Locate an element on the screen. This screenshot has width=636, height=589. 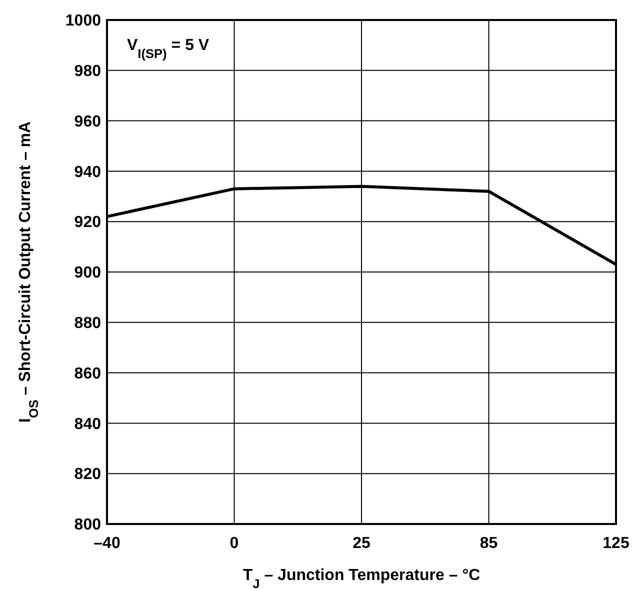
annotation: V$_{I(SP)}$ = 5 V is located at coordinates (168, 48).